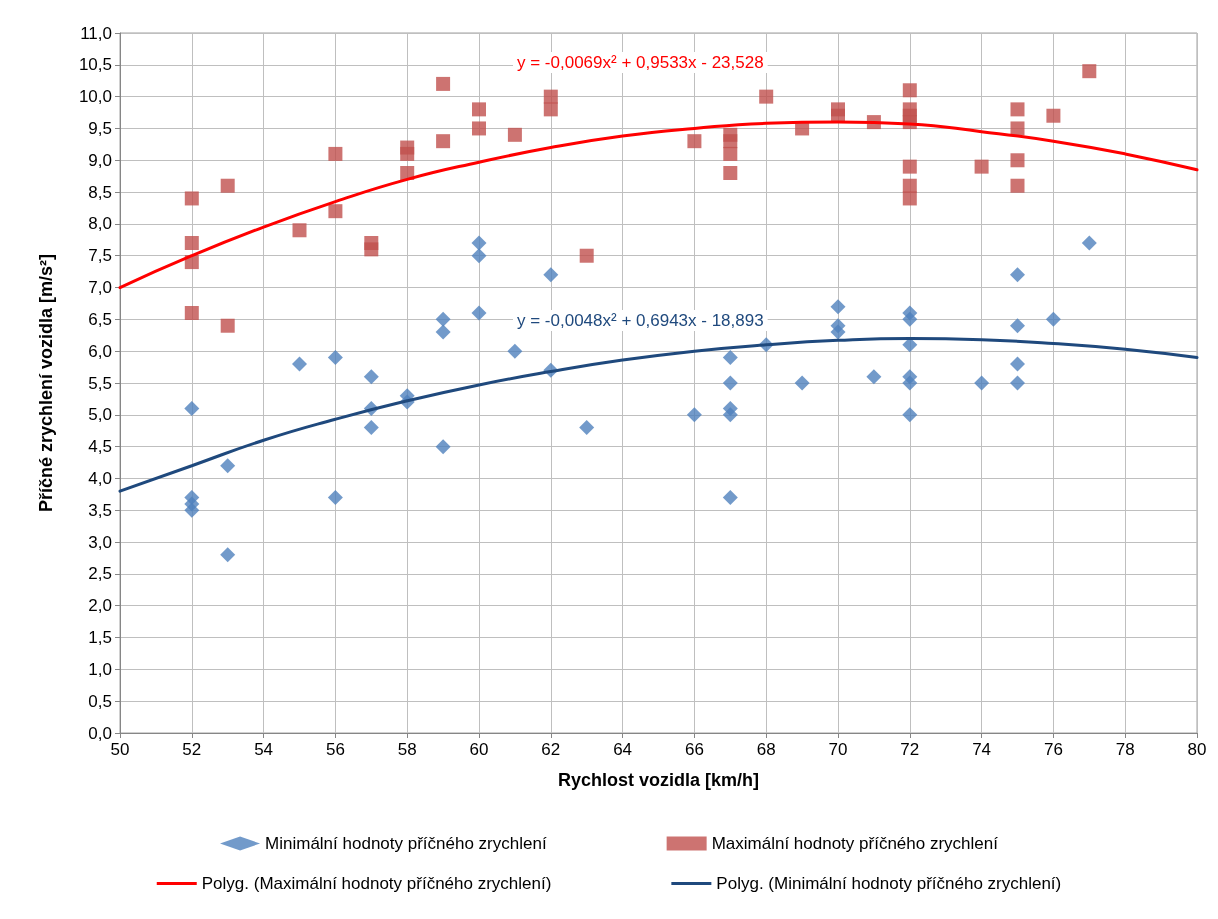 This screenshot has height=919, width=1218. What do you see at coordinates (95, 97) in the screenshot?
I see `y-tick-label: 10,0` at bounding box center [95, 97].